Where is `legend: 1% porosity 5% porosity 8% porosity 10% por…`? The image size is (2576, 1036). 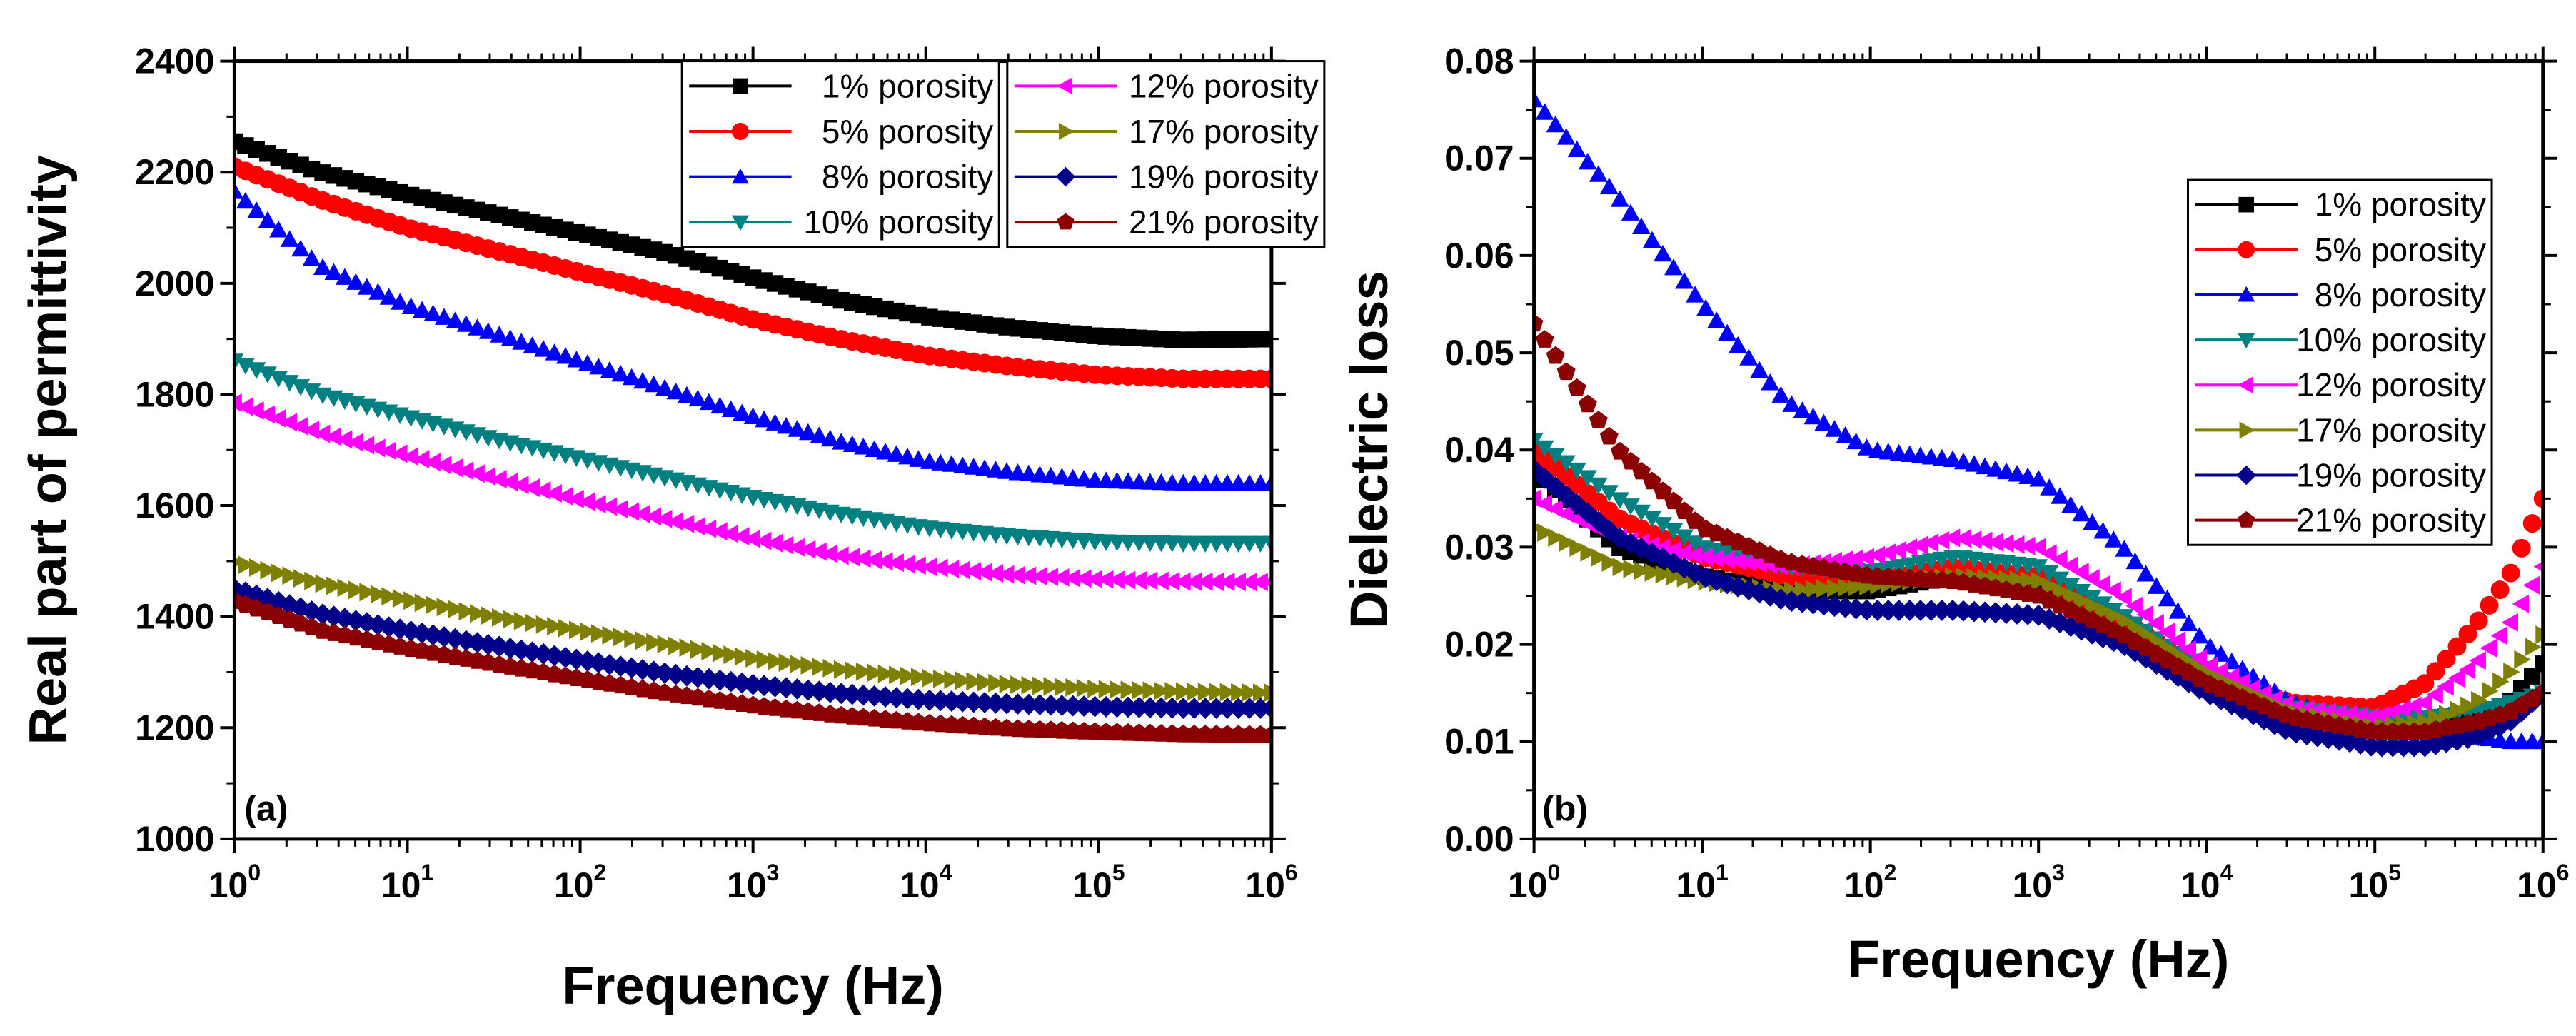
legend: 1% porosity 5% porosity 8% porosity 10% por… is located at coordinates (2339, 362).